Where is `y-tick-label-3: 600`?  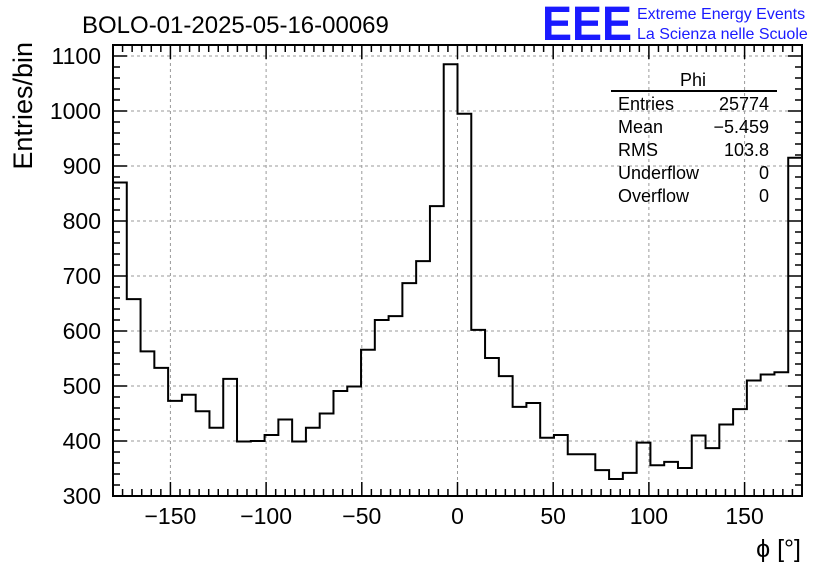 y-tick-label-3: 600 is located at coordinates (82, 331).